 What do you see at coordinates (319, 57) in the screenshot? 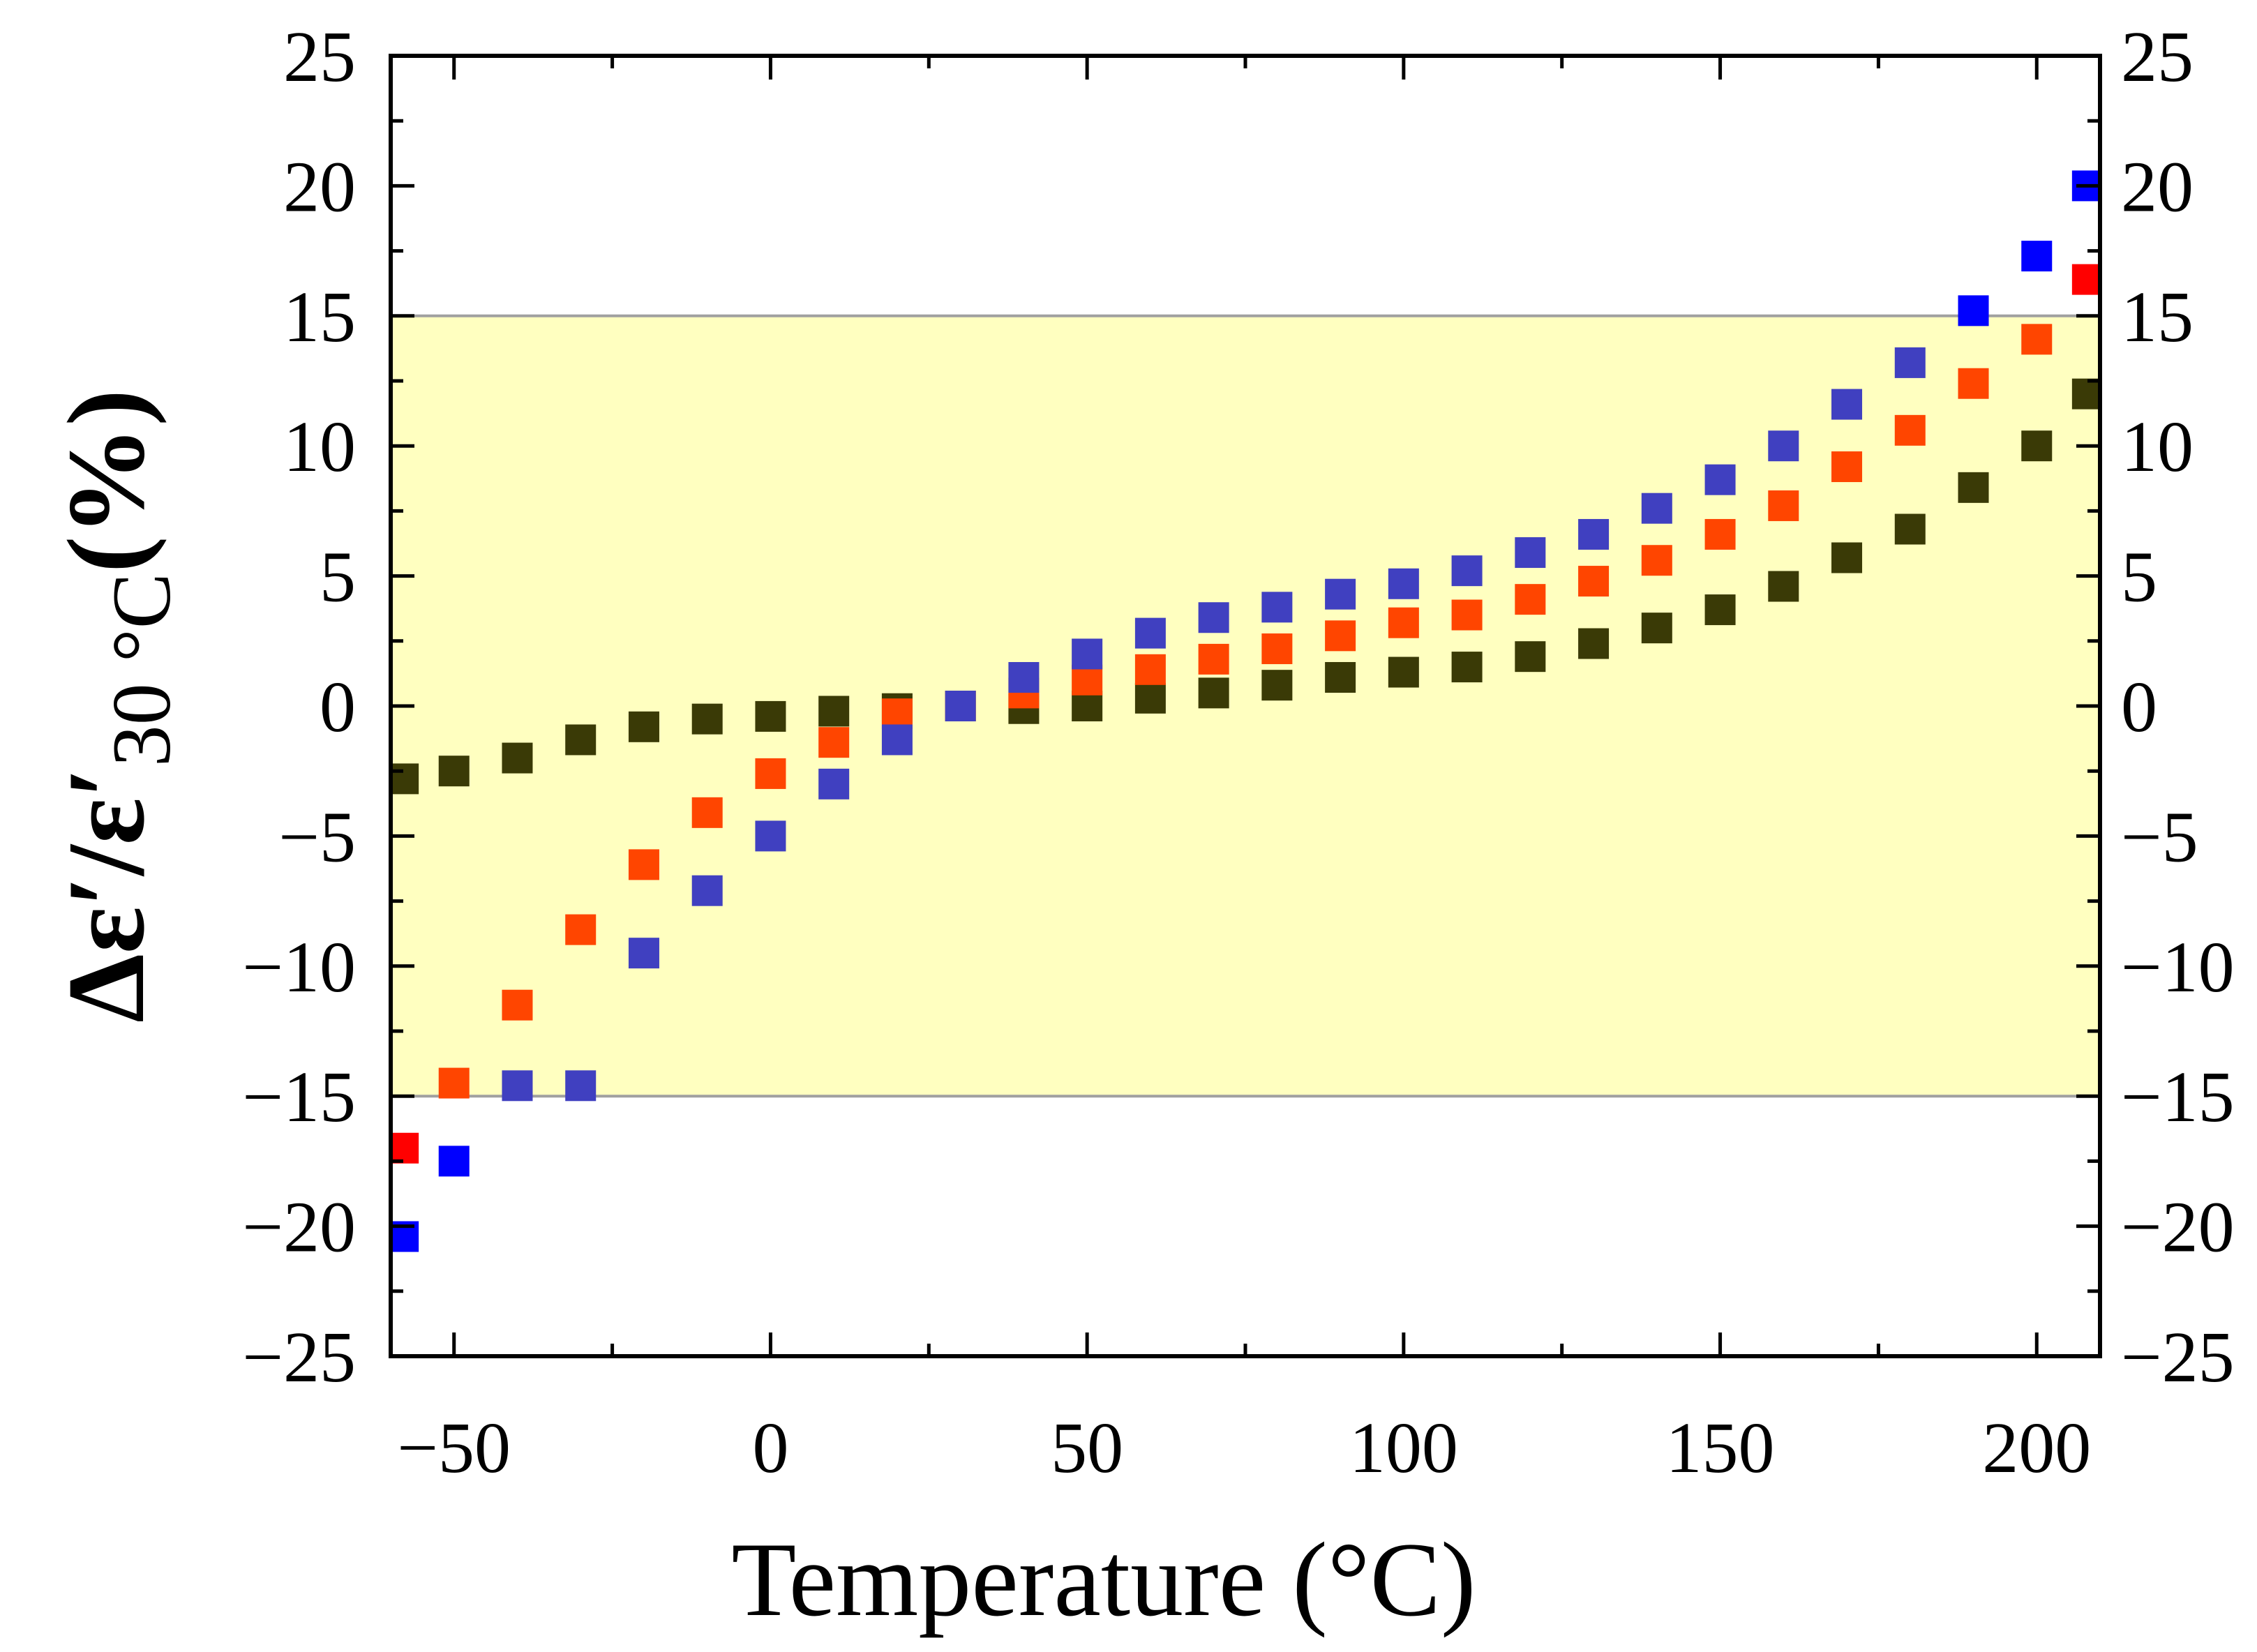
I see `y-tick-label-left: 25` at bounding box center [319, 57].